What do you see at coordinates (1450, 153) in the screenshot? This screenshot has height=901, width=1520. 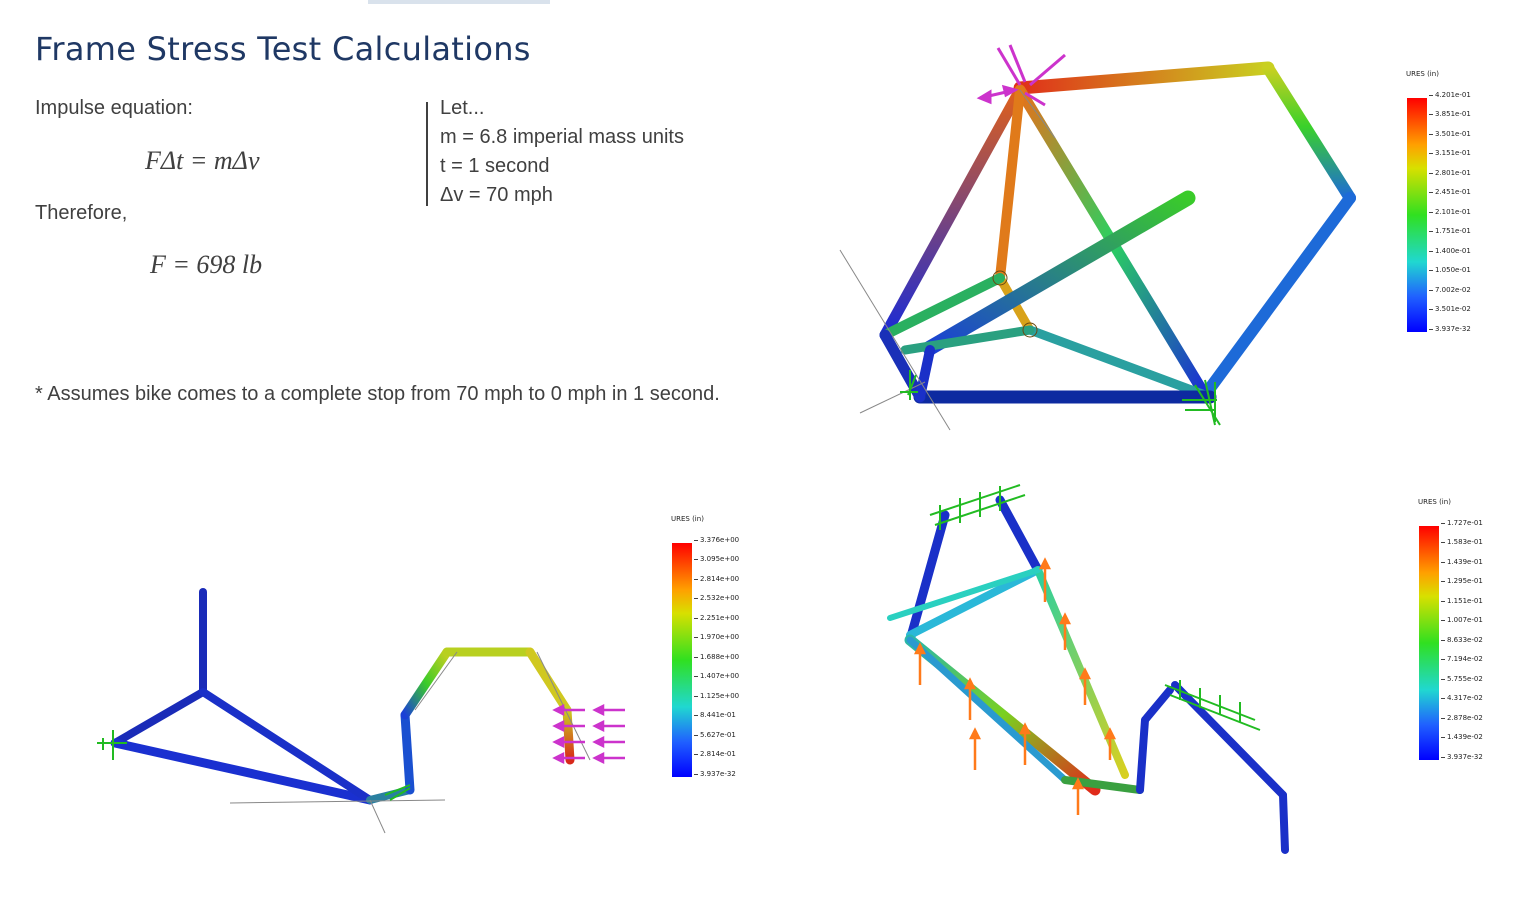 I see `legend-tick: 3.151e-01` at bounding box center [1450, 153].